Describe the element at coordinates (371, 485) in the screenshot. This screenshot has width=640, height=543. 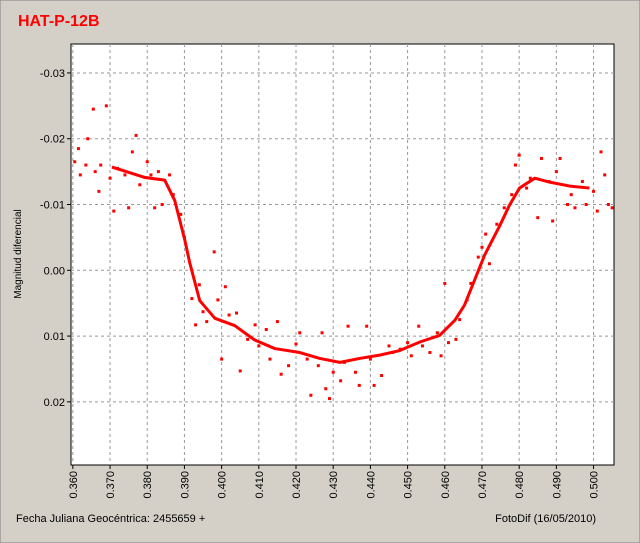
I see `x-tick-label: 0.440` at that location.